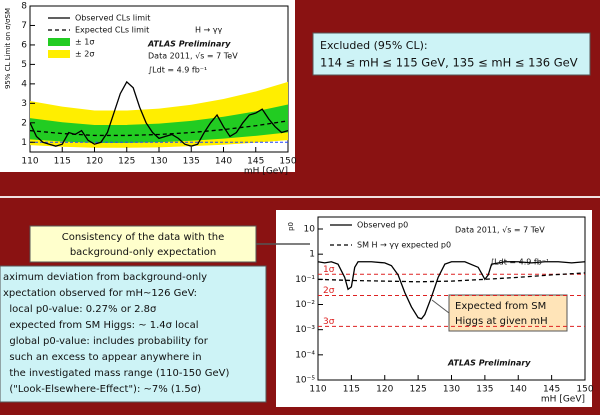 The height and width of the screenshot is (415, 600). Describe the element at coordinates (291, 226) in the screenshot. I see `y-label: p0` at that location.